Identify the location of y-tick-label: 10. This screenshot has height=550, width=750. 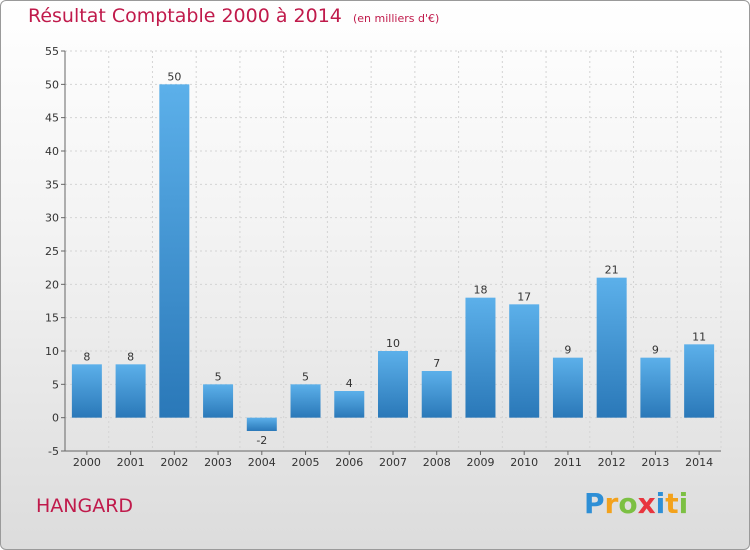
(52, 351).